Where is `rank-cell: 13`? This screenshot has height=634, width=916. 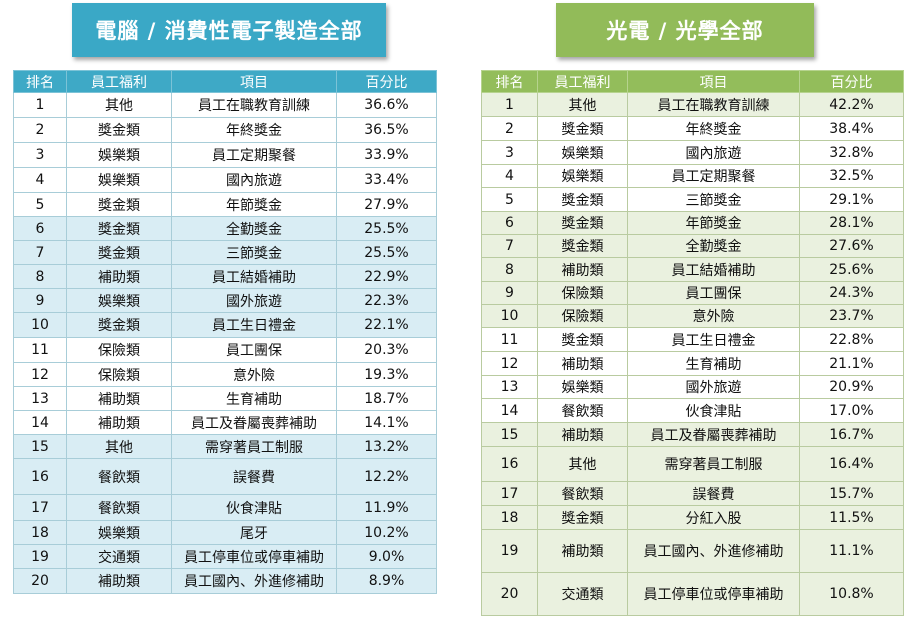
rank-cell: 13 is located at coordinates (509, 387).